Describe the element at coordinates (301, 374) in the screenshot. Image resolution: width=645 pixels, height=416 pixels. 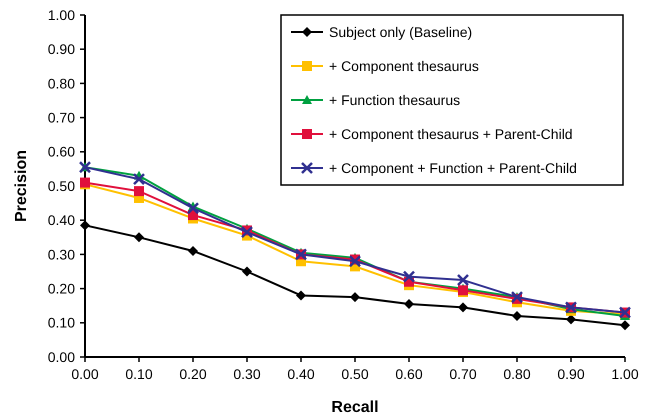
I see `x-tick-label: 0.40` at that location.